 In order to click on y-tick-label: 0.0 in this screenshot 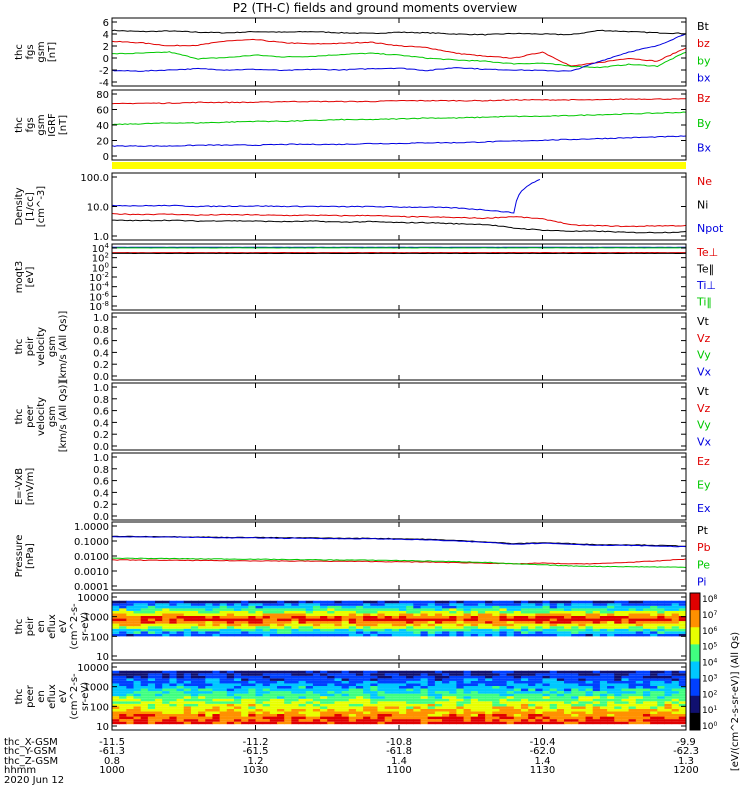, I will do `click(101, 517)`.